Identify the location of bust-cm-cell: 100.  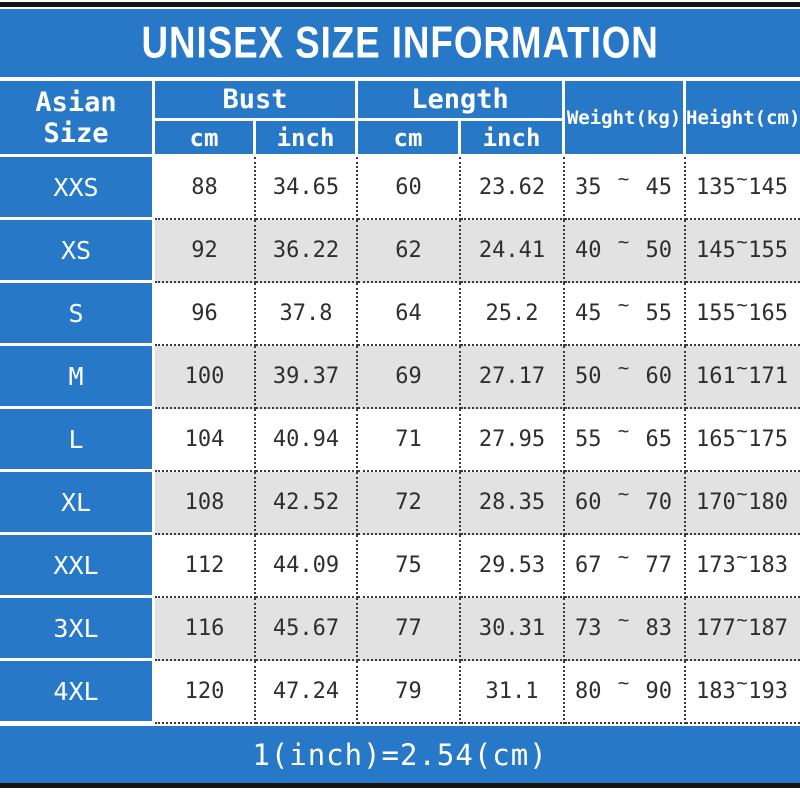
(205, 377).